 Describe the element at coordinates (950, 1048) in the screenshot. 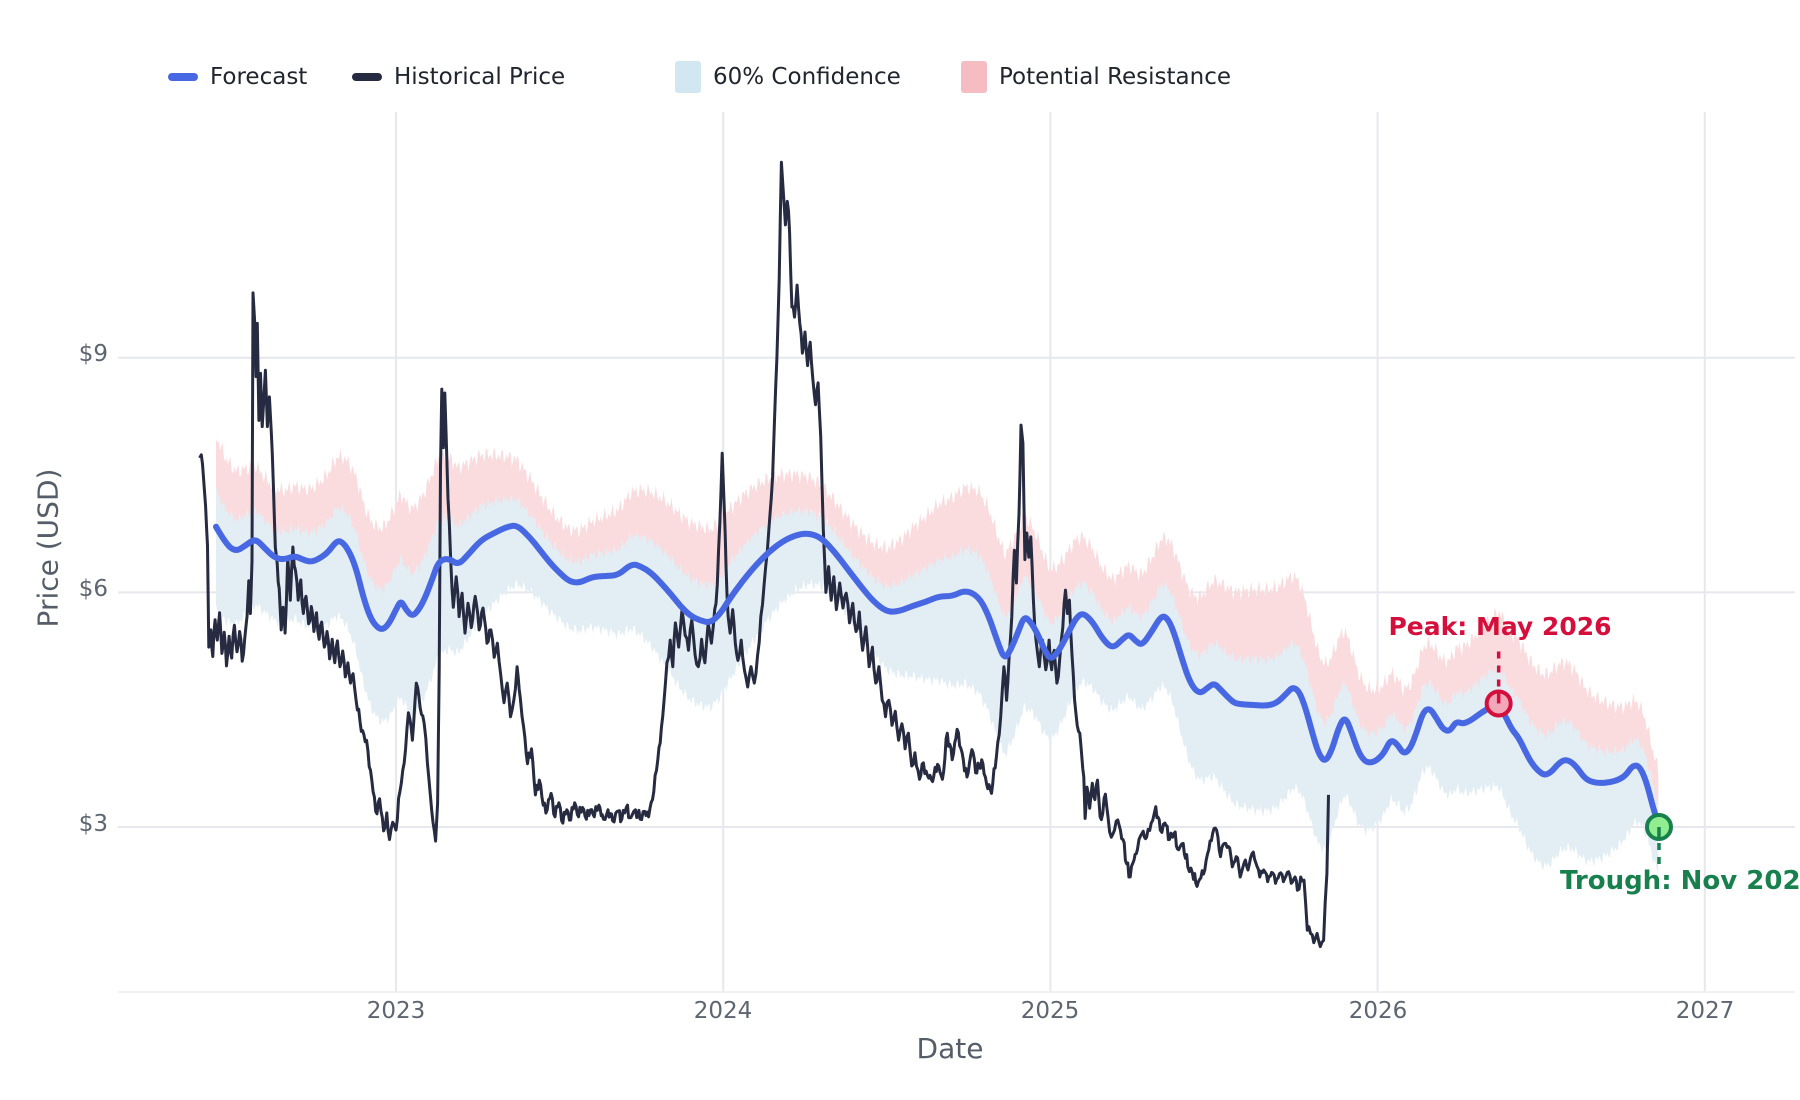

I see `x-axis-title: Date` at that location.